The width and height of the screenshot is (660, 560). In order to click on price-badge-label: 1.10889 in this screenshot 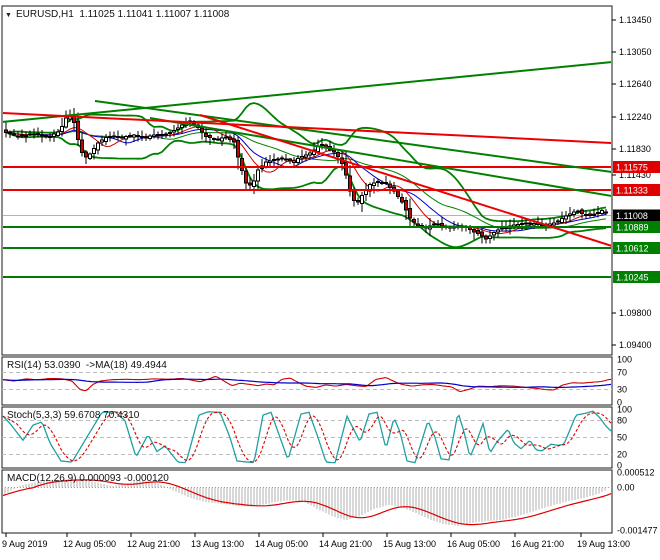, I will do `click(632, 228)`.